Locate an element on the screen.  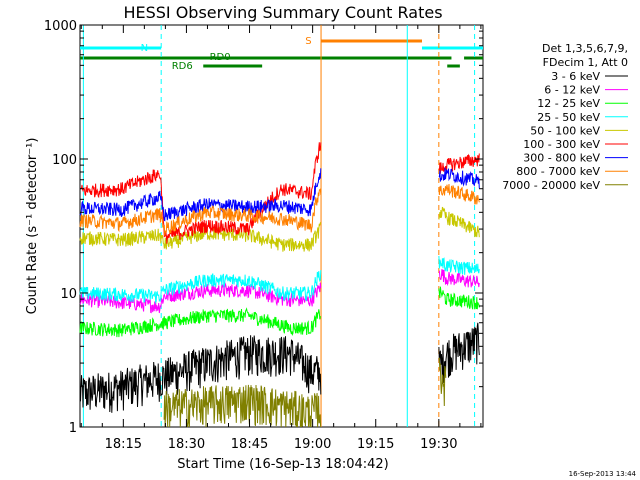
timestamp: 16-Sep-2013 13:44 is located at coordinates (603, 474).